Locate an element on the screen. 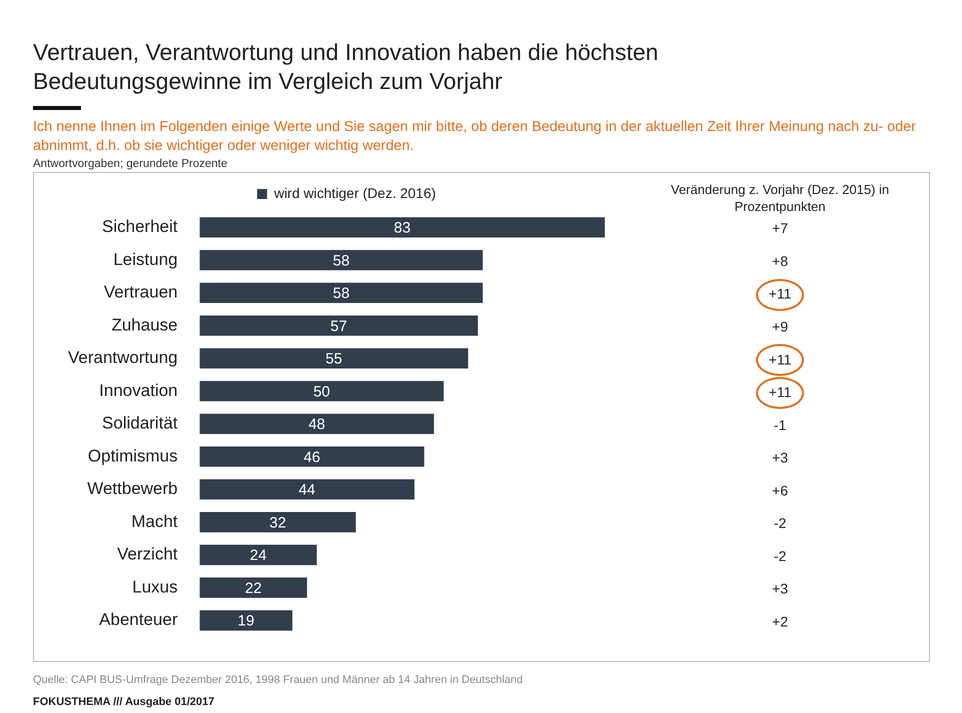 The image size is (962, 713). data-label: 55 is located at coordinates (334, 359).